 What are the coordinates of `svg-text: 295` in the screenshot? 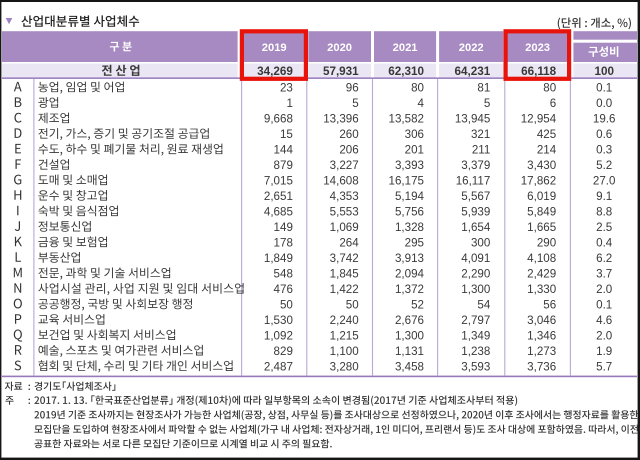 It's located at (414, 243).